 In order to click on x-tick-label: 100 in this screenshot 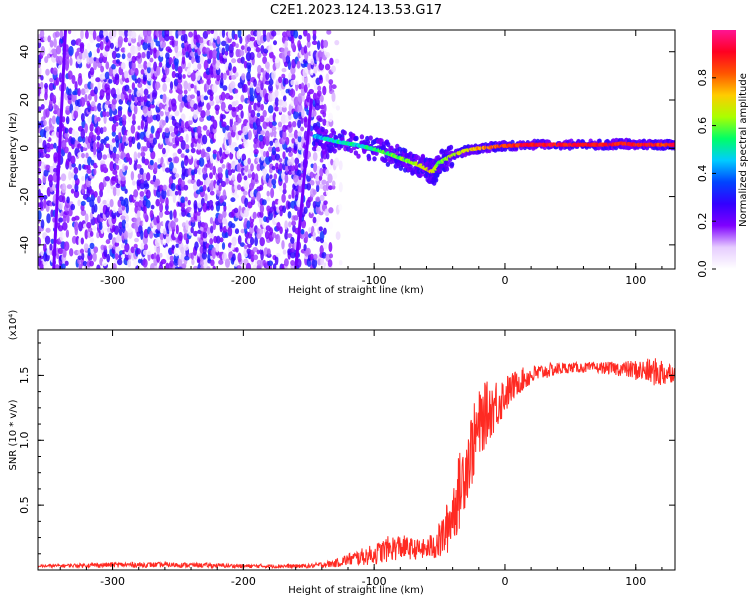, I will do `click(635, 280)`.